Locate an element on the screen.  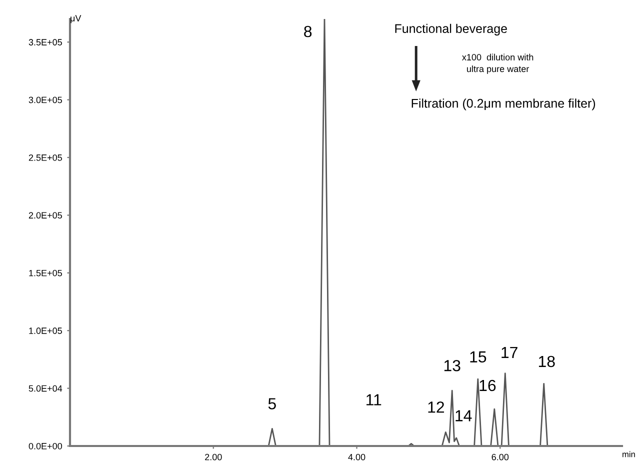
annotation: 12 is located at coordinates (436, 407).